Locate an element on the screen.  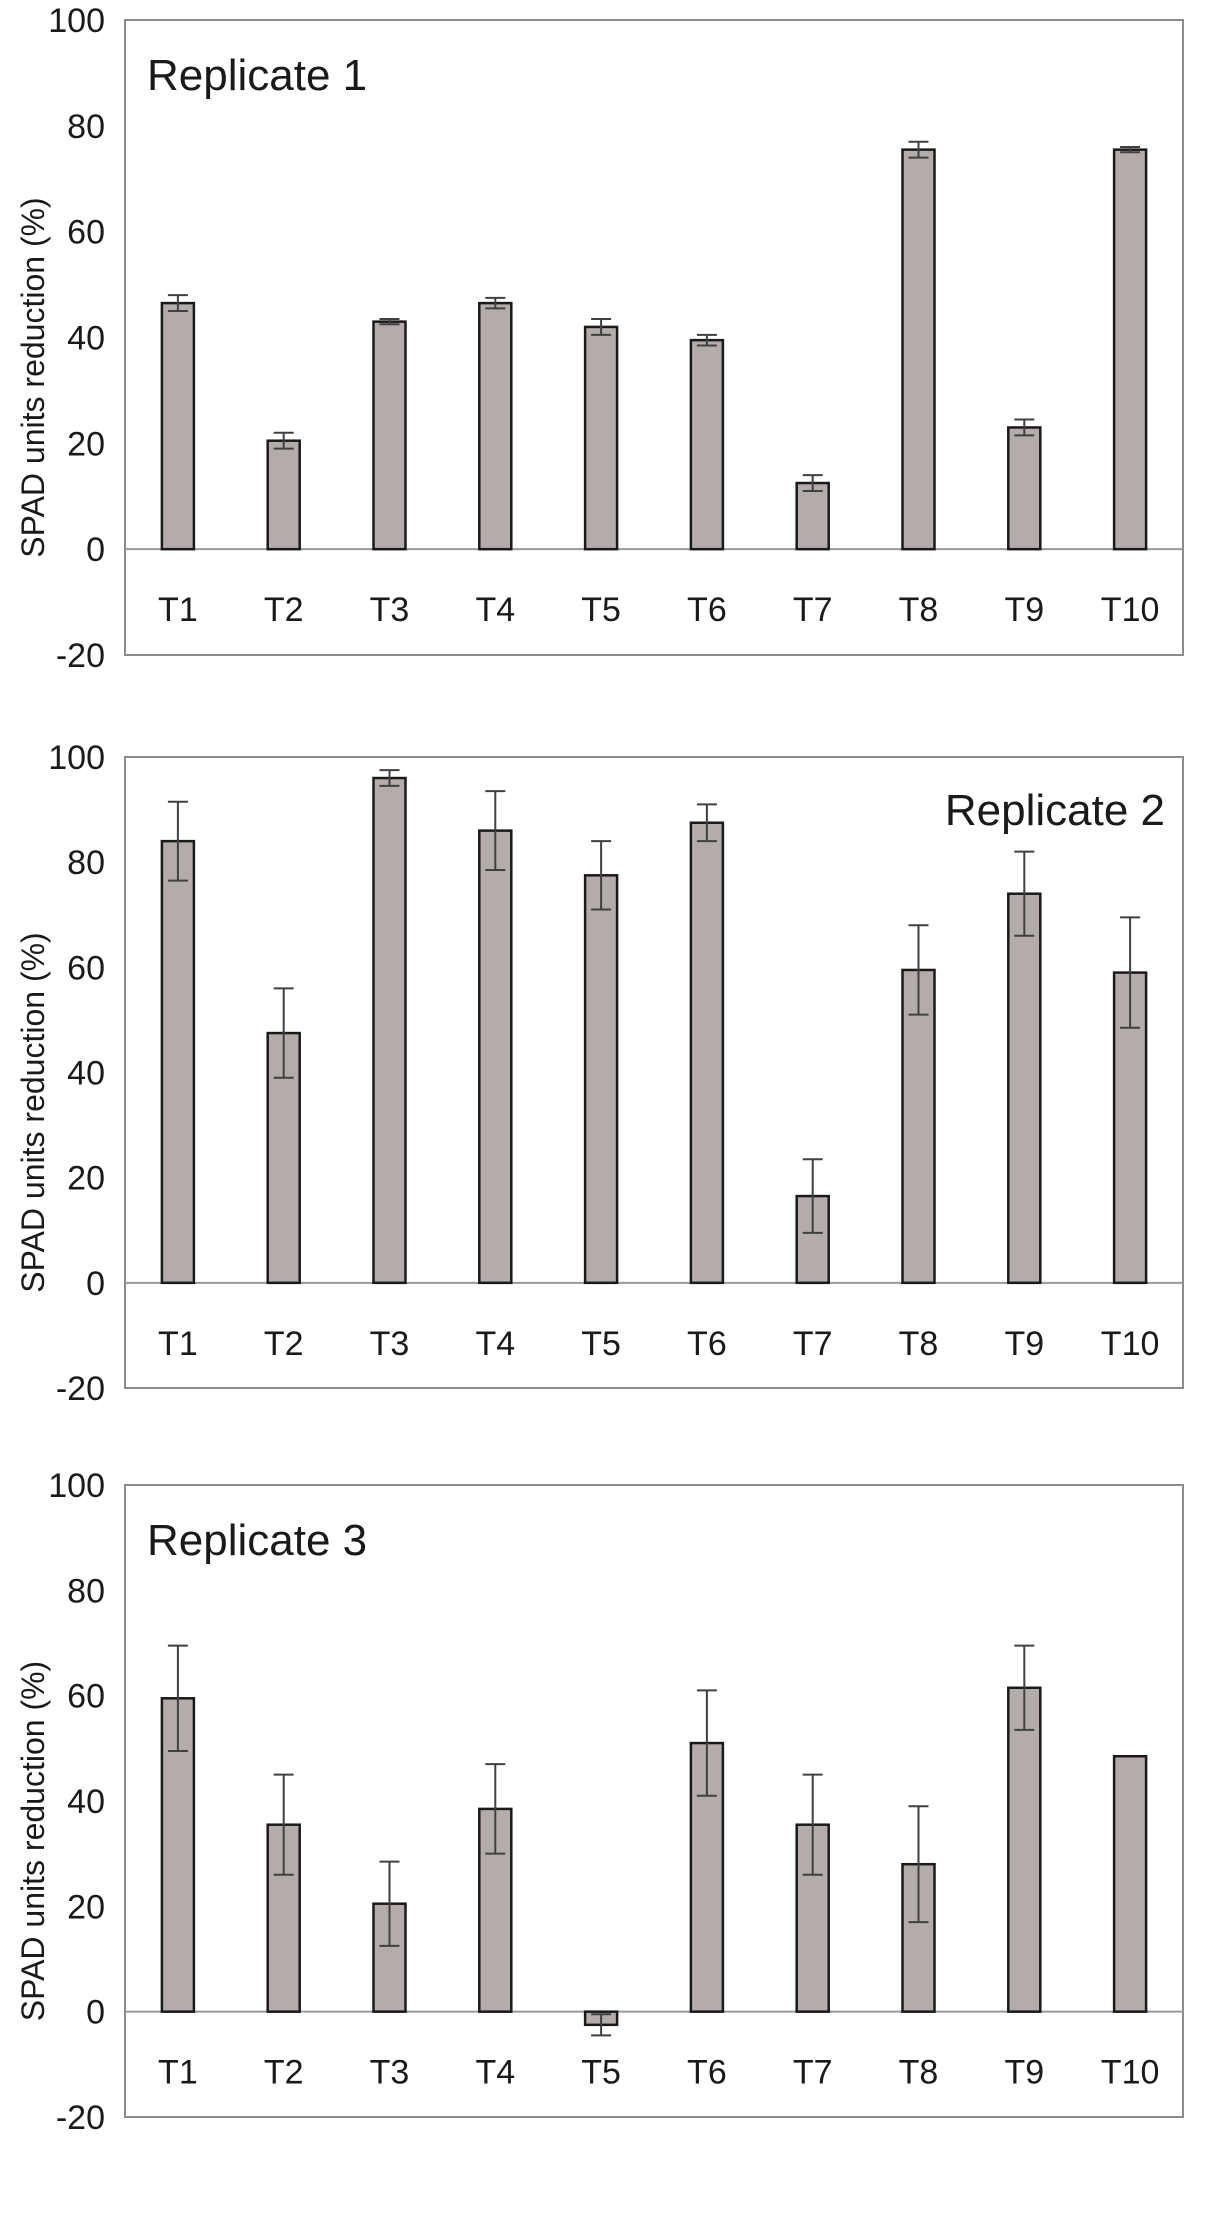
bar-t2 is located at coordinates (283, 495).